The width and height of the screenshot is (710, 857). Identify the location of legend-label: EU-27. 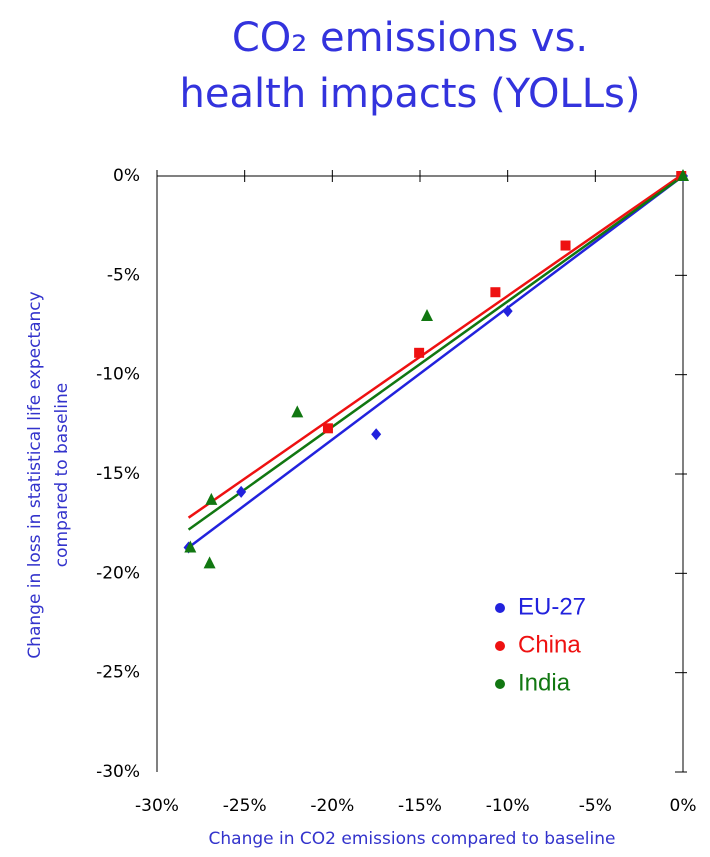
(552, 606).